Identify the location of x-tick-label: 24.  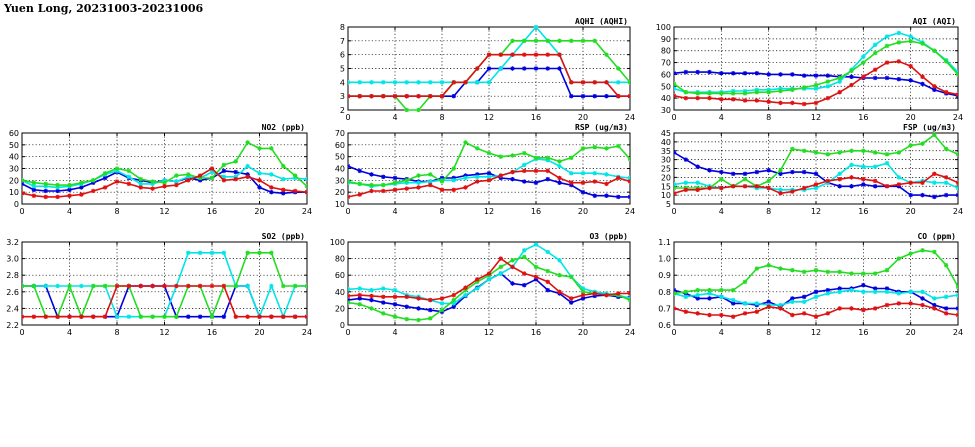
(630, 211).